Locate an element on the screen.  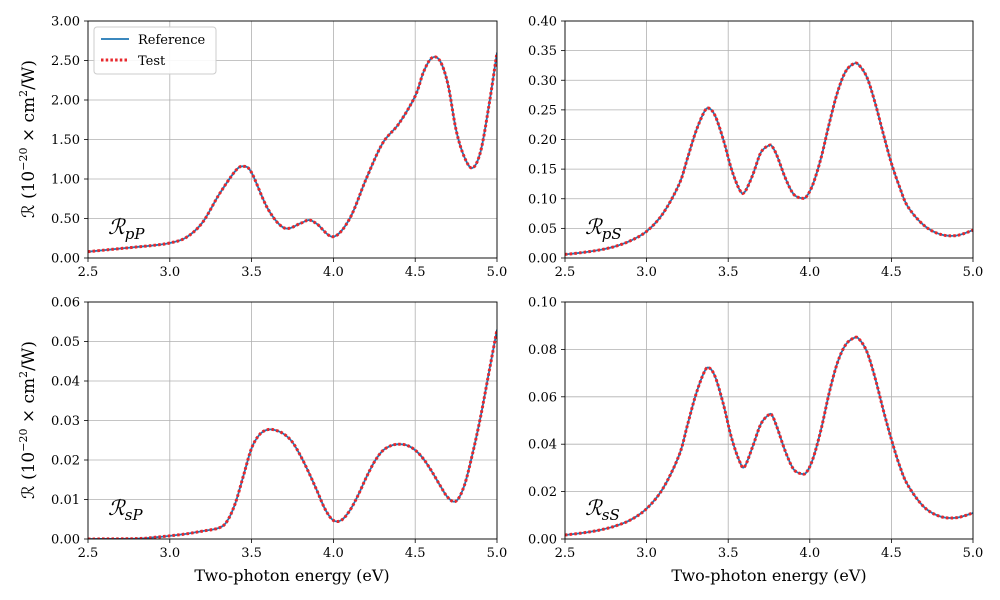
legend-label-reference: Reference is located at coordinates (172, 40).